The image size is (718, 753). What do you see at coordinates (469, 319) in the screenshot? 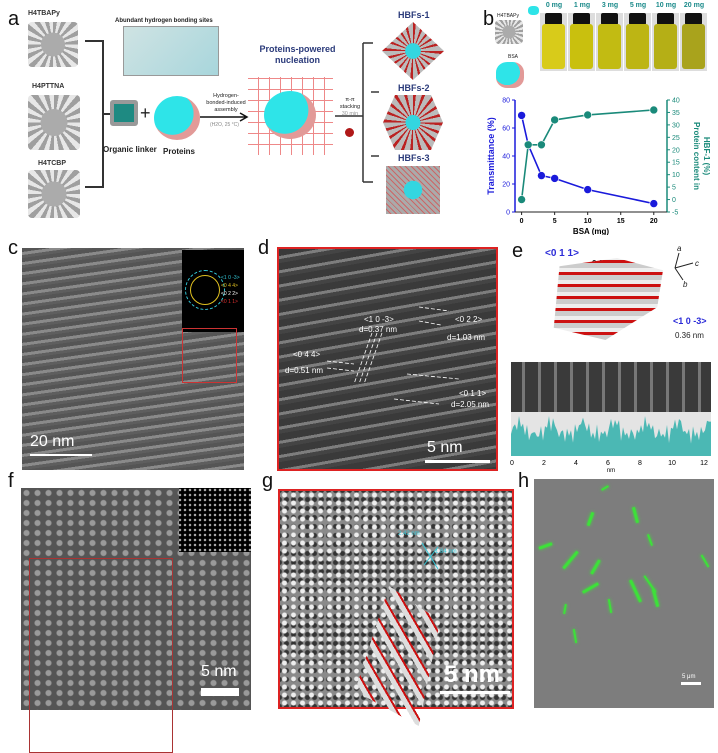
I see `plane-label: <0 2 2>` at bounding box center [469, 319].